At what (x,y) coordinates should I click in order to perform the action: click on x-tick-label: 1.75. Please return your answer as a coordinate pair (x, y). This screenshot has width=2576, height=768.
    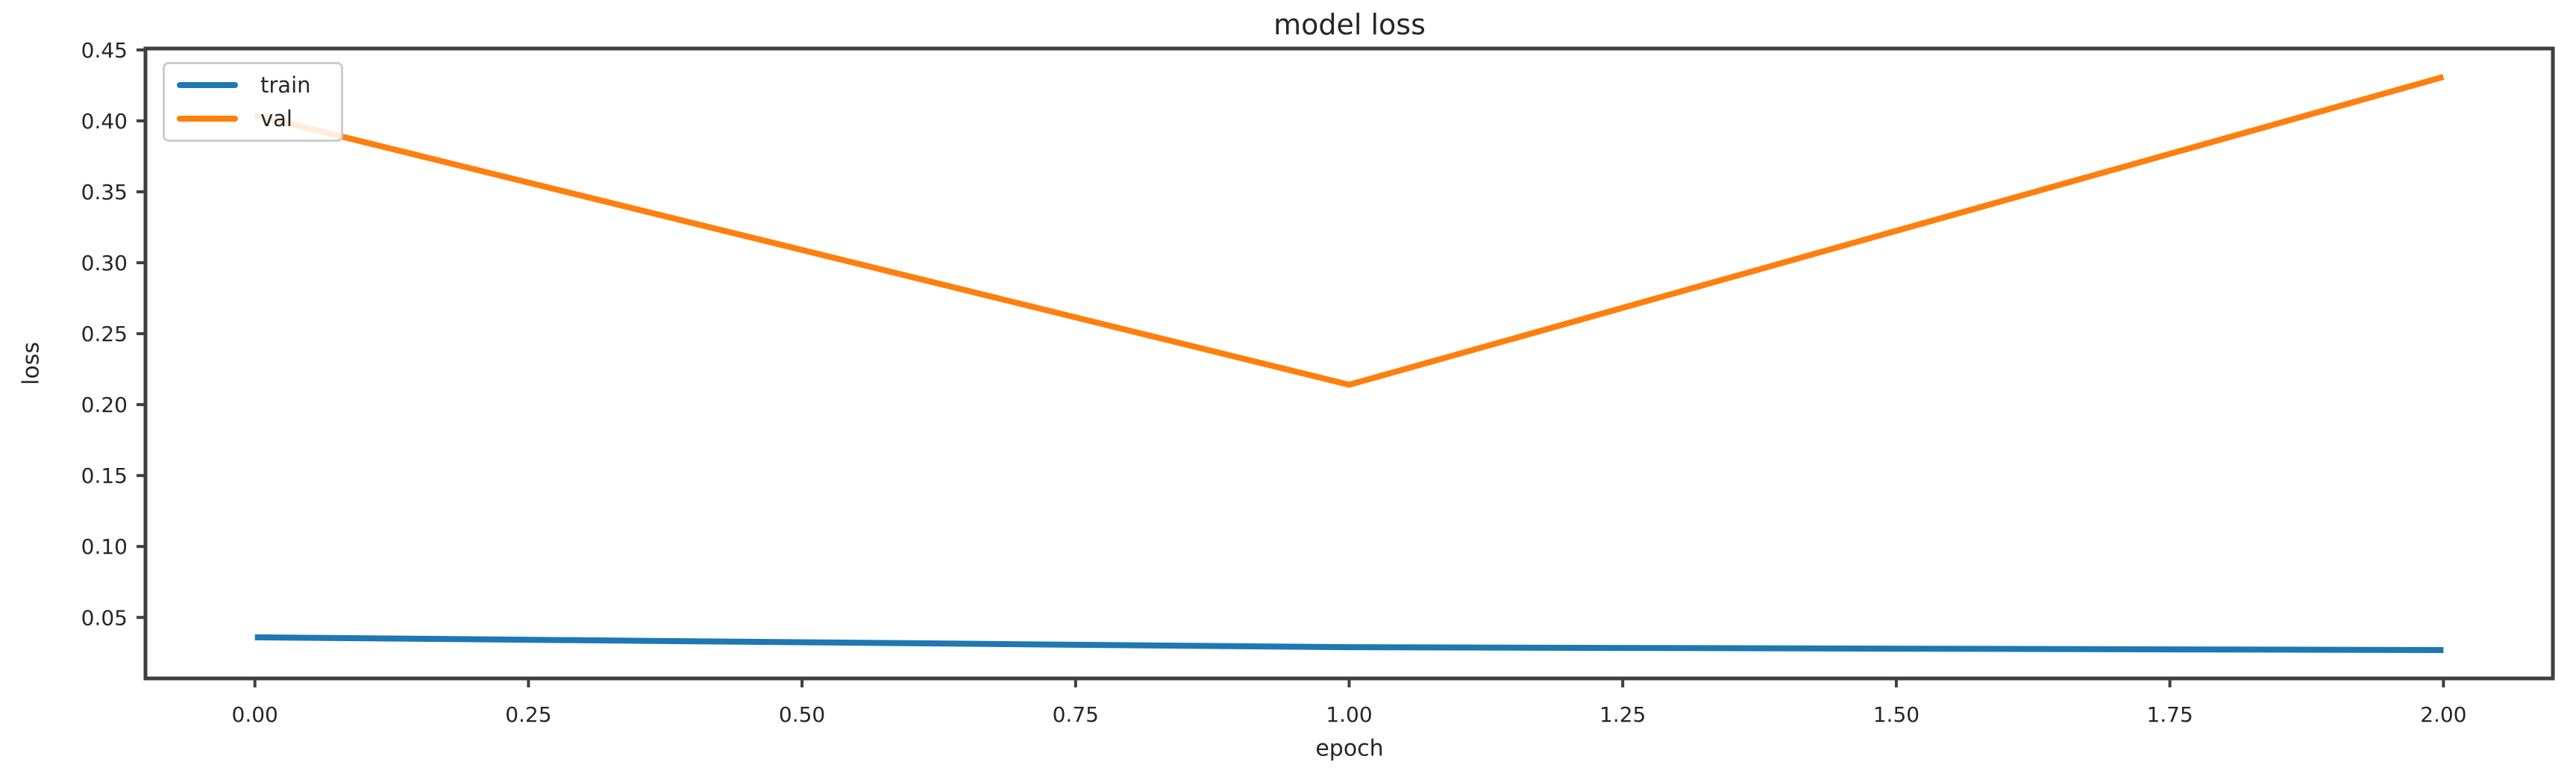
    Looking at the image, I should click on (2169, 714).